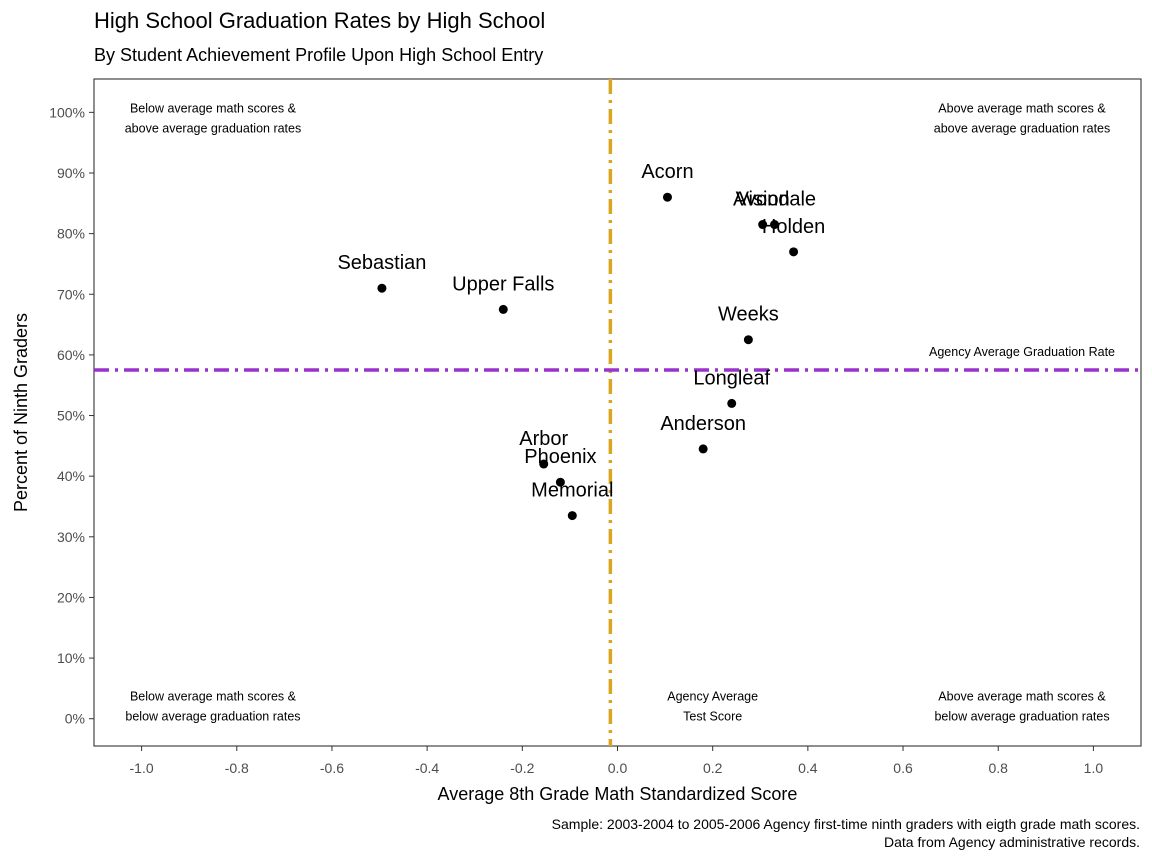  I want to click on point-label: Acorn, so click(667, 172).